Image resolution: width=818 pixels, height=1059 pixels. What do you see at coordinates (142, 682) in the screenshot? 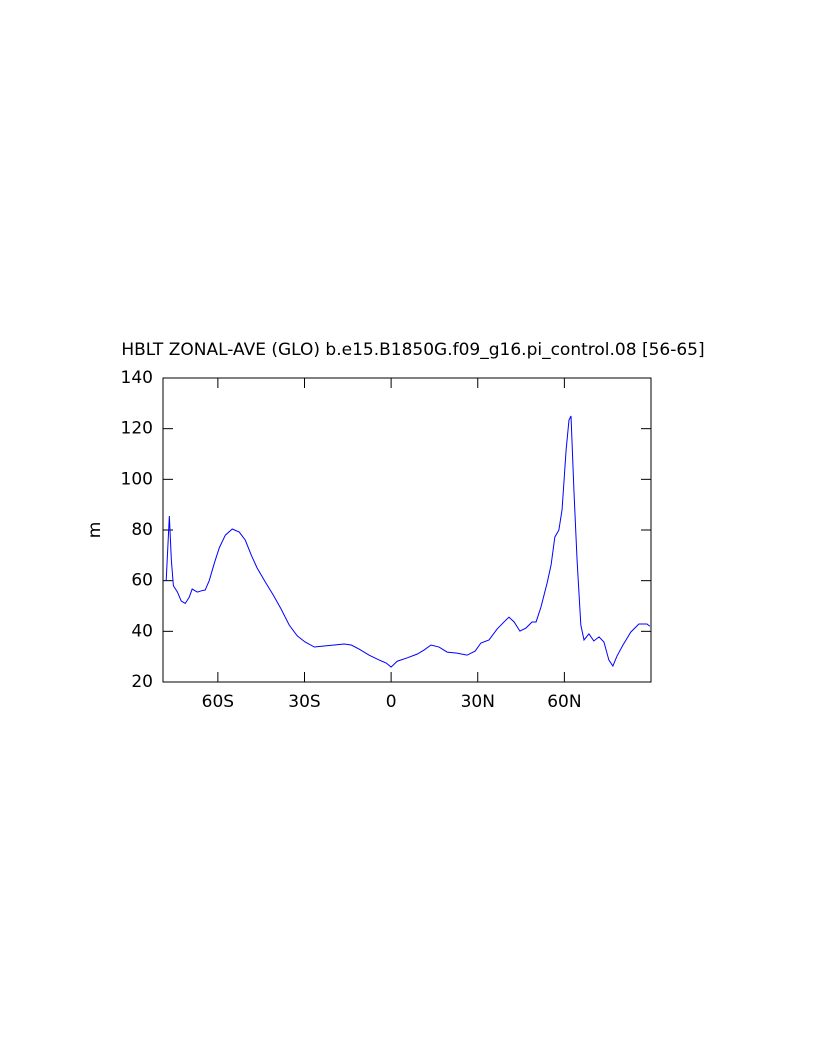
I see `y-tick-label: 20` at bounding box center [142, 682].